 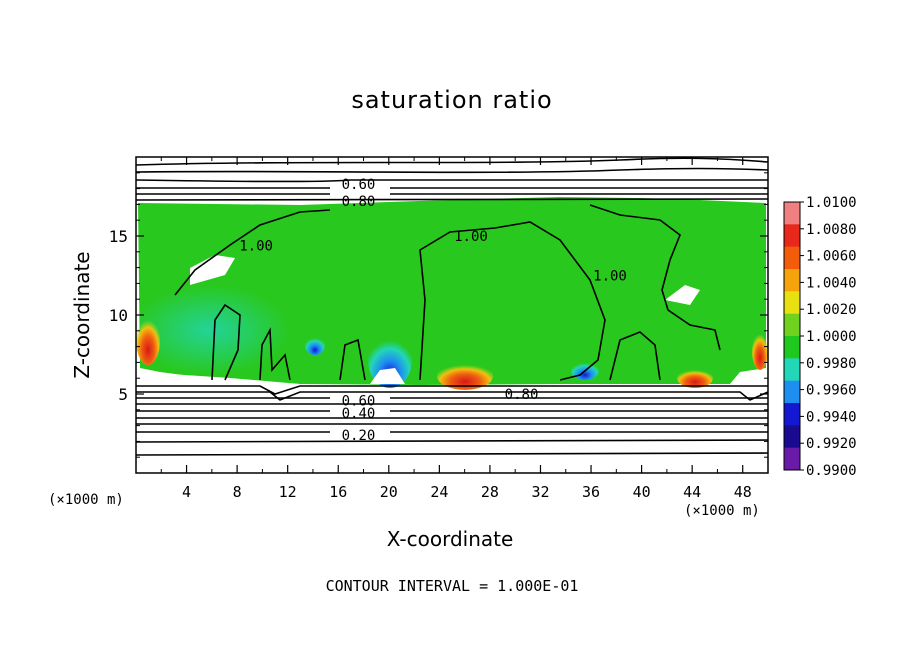 I want to click on colorbar-label: 1.0080, so click(x=831, y=230).